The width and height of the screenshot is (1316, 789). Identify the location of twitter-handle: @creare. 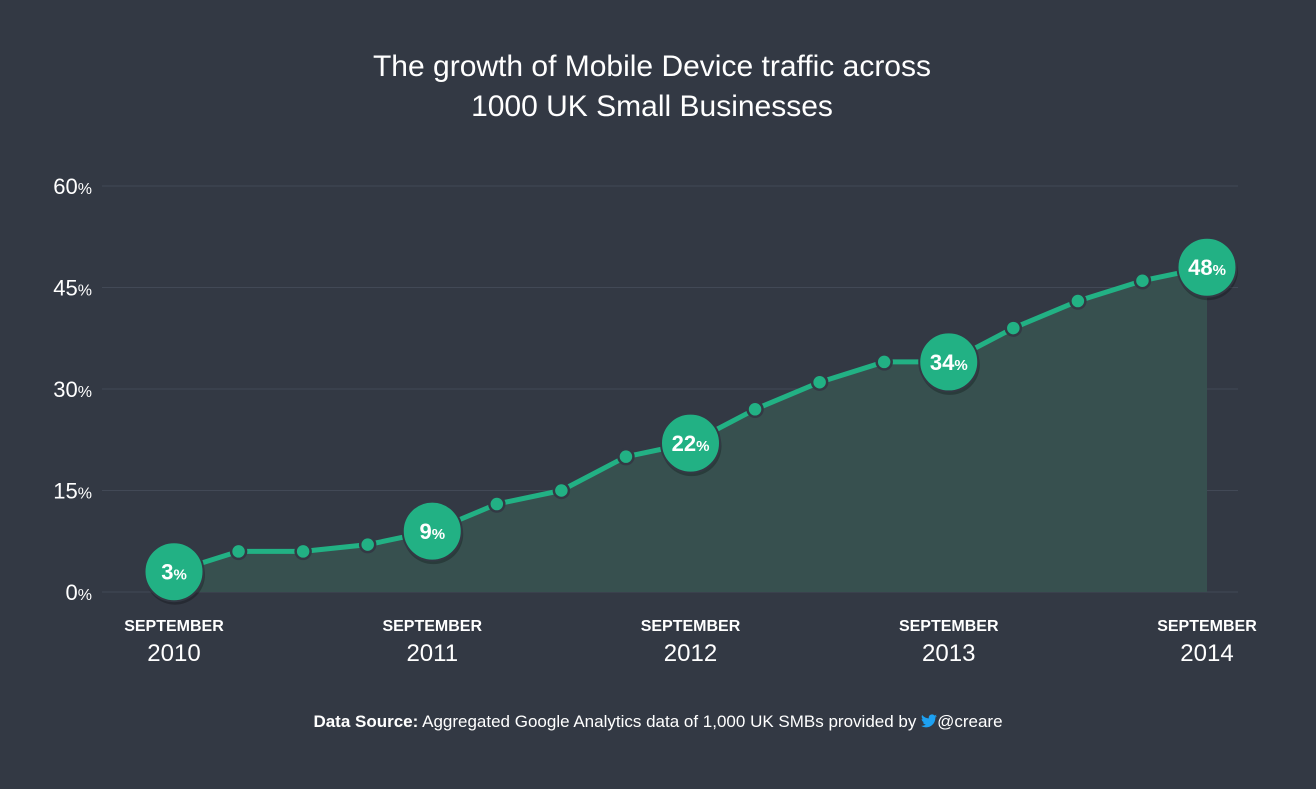
(970, 721).